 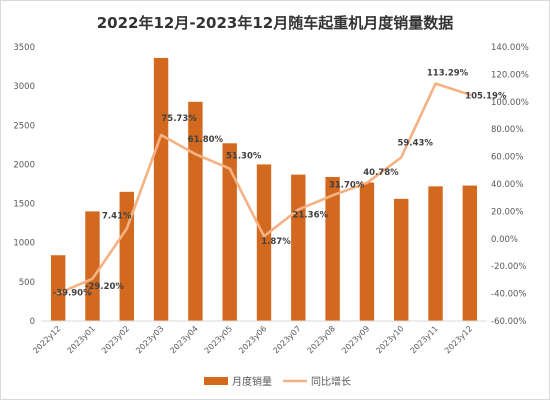 I want to click on left-axis-tick-label: 1500, so click(x=24, y=205).